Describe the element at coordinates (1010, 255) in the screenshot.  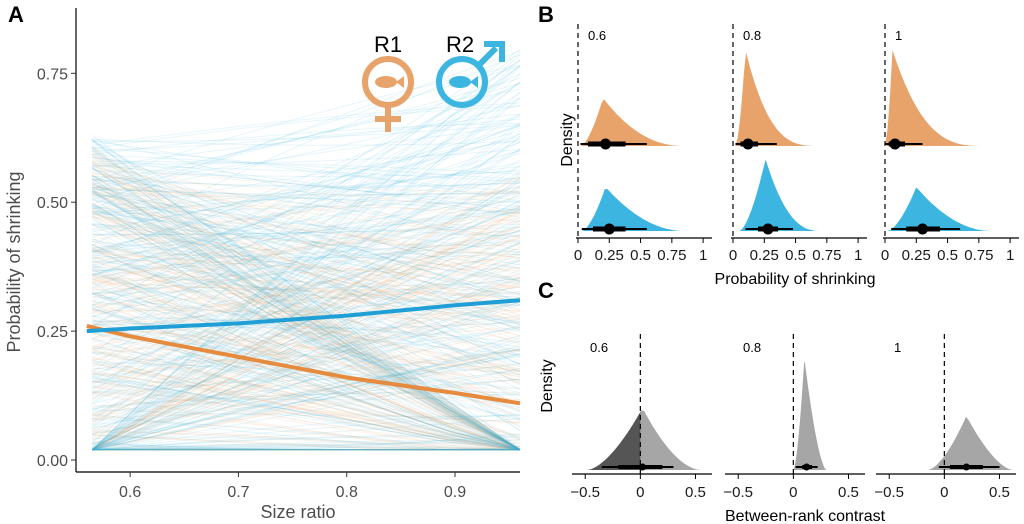
I see `x-tick-label: 1` at that location.